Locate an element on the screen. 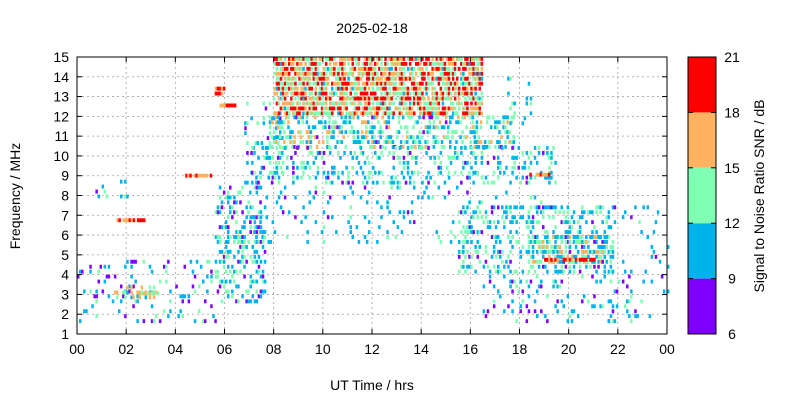  y-tick-label: 2 is located at coordinates (65, 314).